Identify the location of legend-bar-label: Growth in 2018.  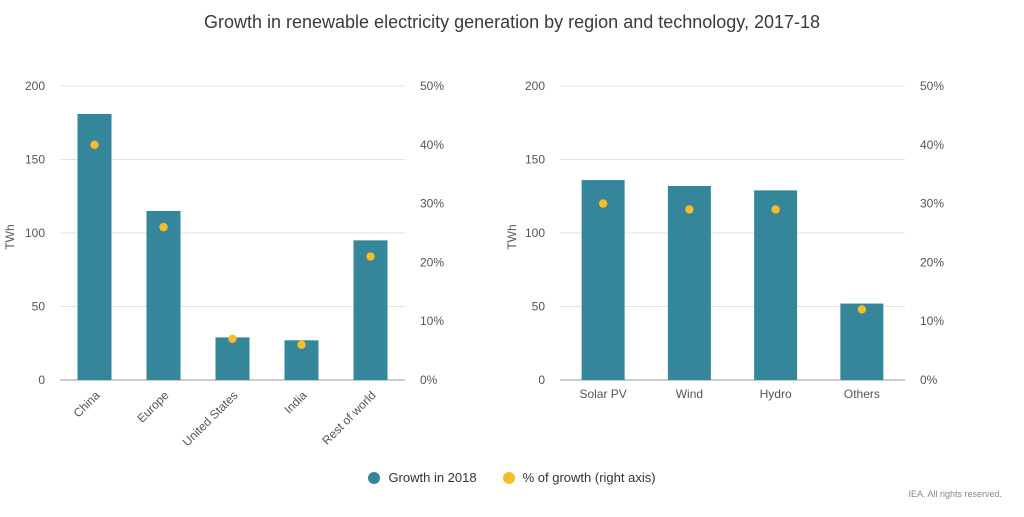
(432, 477).